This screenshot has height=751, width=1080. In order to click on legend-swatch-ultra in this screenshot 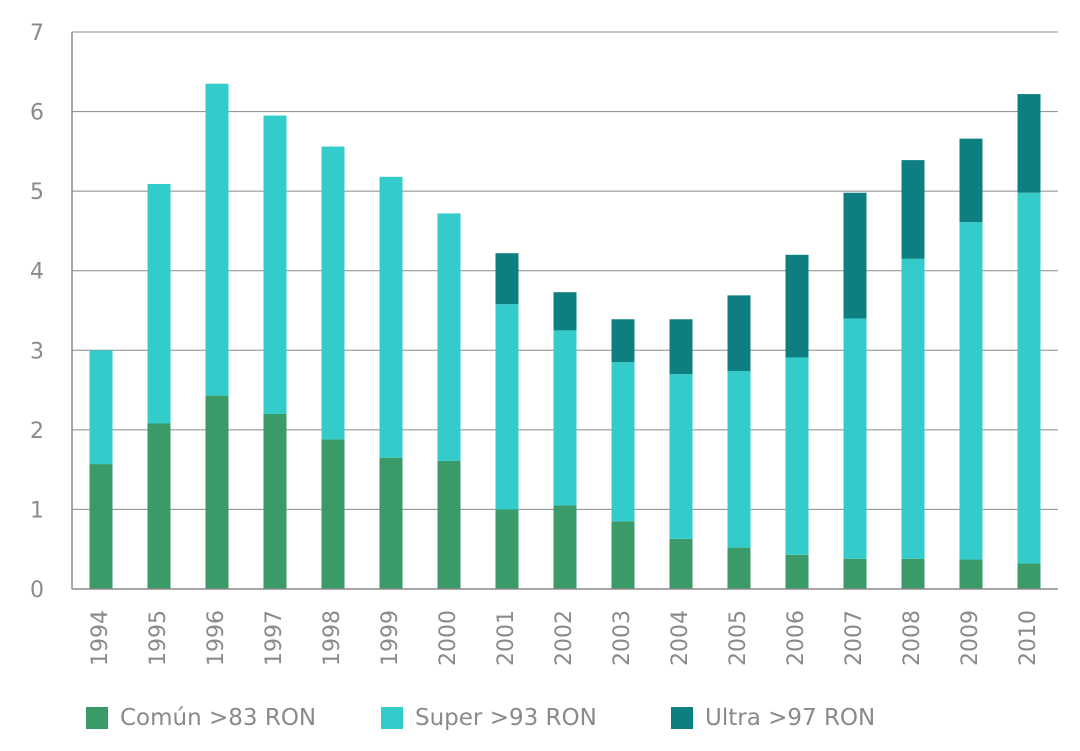, I will do `click(682, 718)`.